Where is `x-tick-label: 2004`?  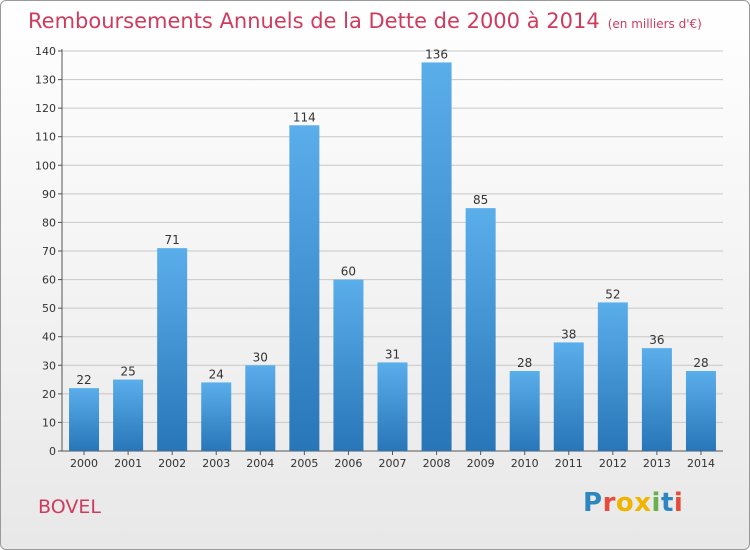
x-tick-label: 2004 is located at coordinates (260, 463).